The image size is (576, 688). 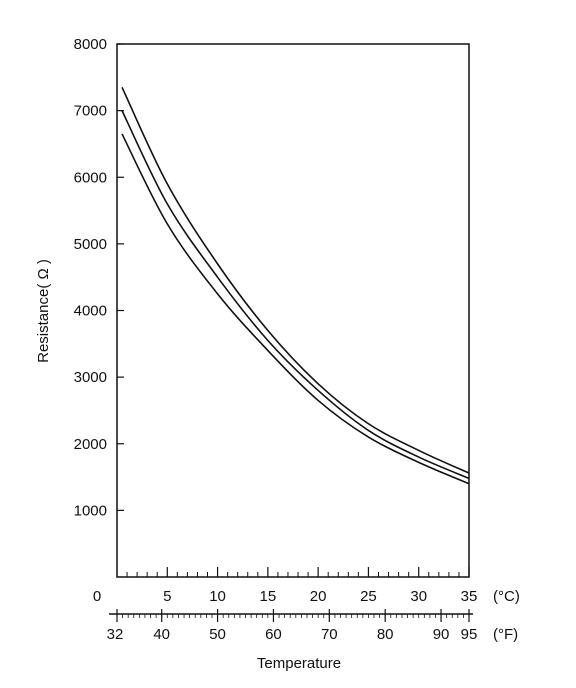 What do you see at coordinates (441, 634) in the screenshot?
I see `fahrenheit-tick-label: 90` at bounding box center [441, 634].